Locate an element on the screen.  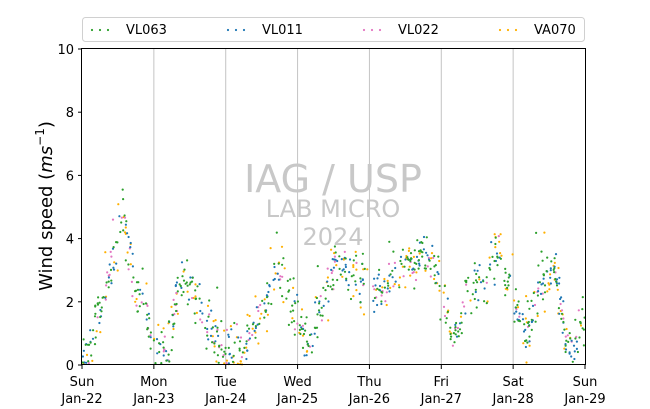
watermark-line-3: 2024 is located at coordinates (332, 237).